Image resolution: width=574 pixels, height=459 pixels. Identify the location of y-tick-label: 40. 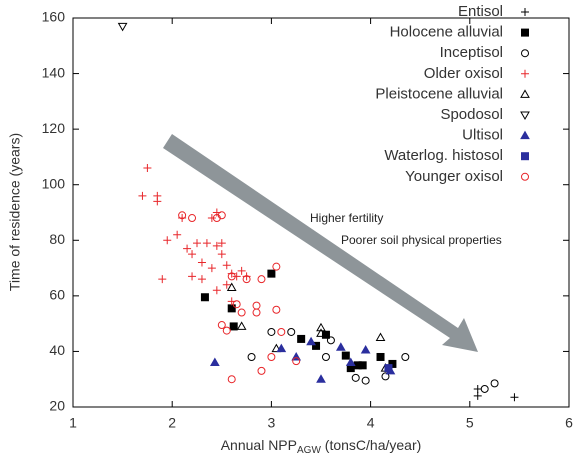
(57, 350).